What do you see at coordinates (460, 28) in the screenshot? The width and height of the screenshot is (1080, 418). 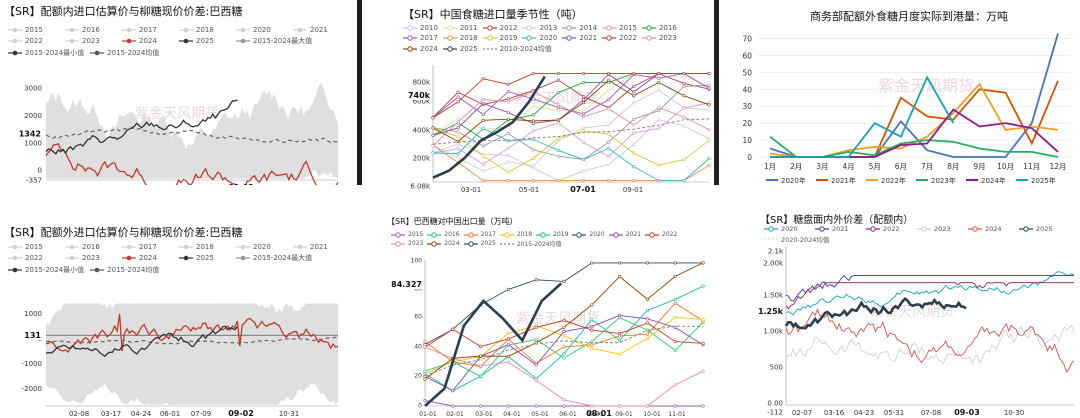 I see `legend-item: 2011` at bounding box center [460, 28].